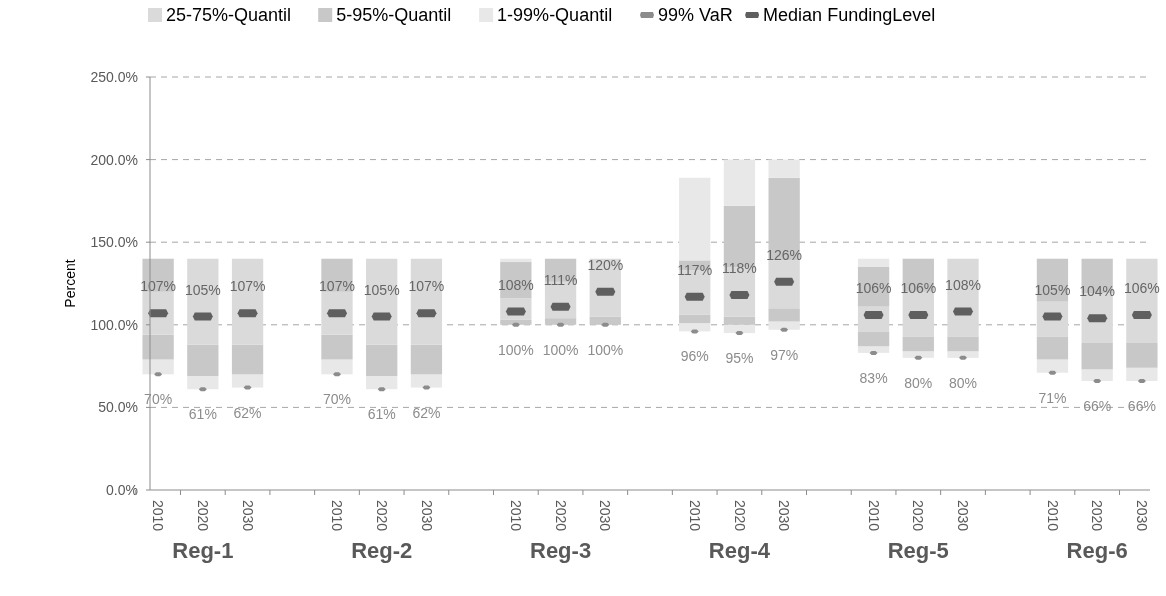 This screenshot has height=596, width=1166. Describe the element at coordinates (122, 489) in the screenshot. I see `y-tick-label: 0.0%` at that location.